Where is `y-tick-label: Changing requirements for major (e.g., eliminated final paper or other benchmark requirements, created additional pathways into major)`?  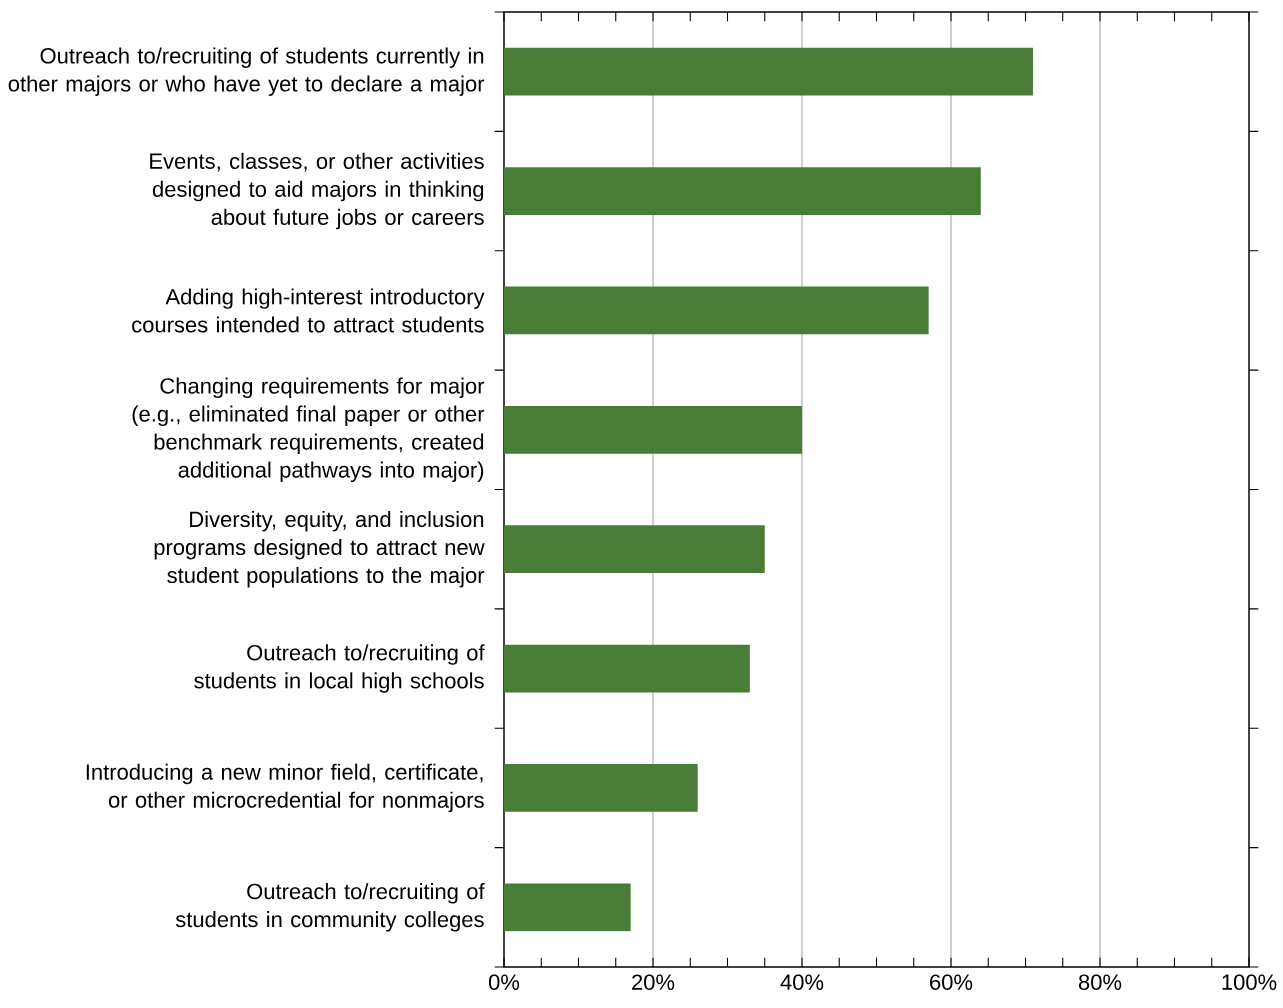
y-tick-label: Changing requirements for major (e.g., eliminated final paper or other benchmark requirements, created additional pathways into major) is located at coordinates (308, 430).